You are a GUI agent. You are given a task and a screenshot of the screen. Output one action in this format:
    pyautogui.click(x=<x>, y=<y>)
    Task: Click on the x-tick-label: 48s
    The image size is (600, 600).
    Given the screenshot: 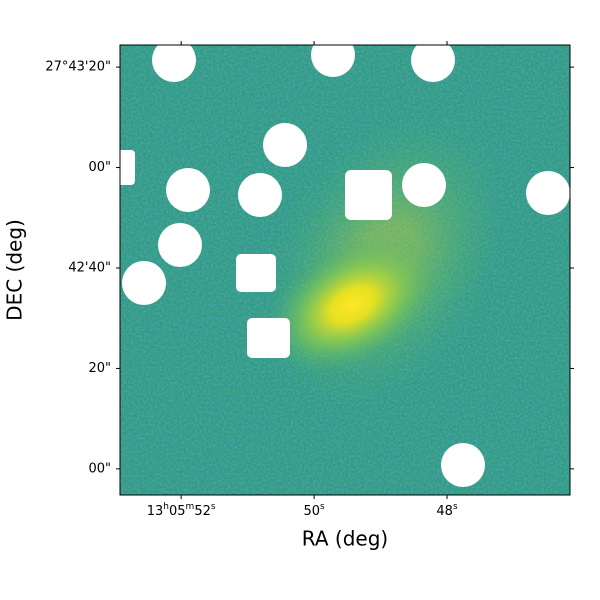 What is the action you would take?
    pyautogui.click(x=447, y=510)
    